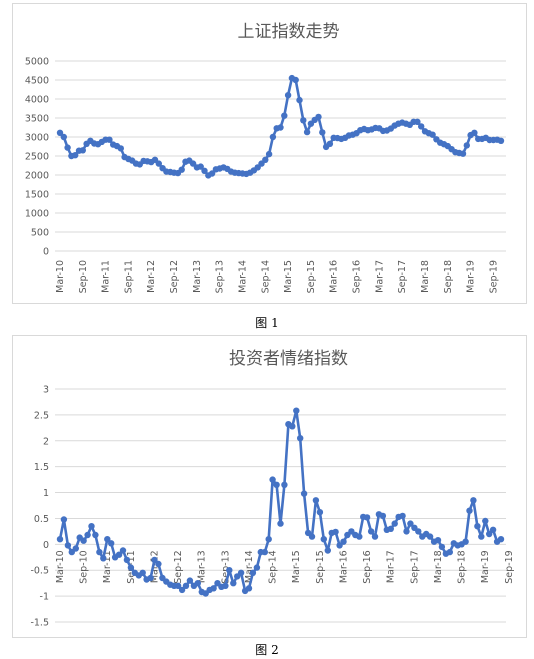 The height and width of the screenshot is (659, 534). I want to click on x-tick-label: Sep-17, so click(402, 276).